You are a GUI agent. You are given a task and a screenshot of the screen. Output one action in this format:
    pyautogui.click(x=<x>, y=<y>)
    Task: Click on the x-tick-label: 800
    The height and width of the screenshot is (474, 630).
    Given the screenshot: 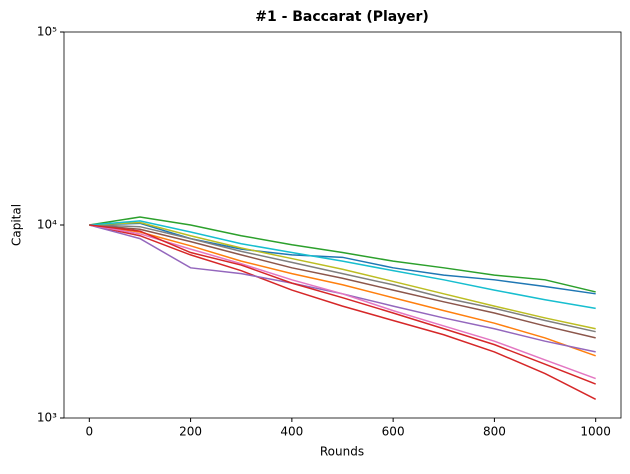 What is the action you would take?
    pyautogui.click(x=494, y=432)
    